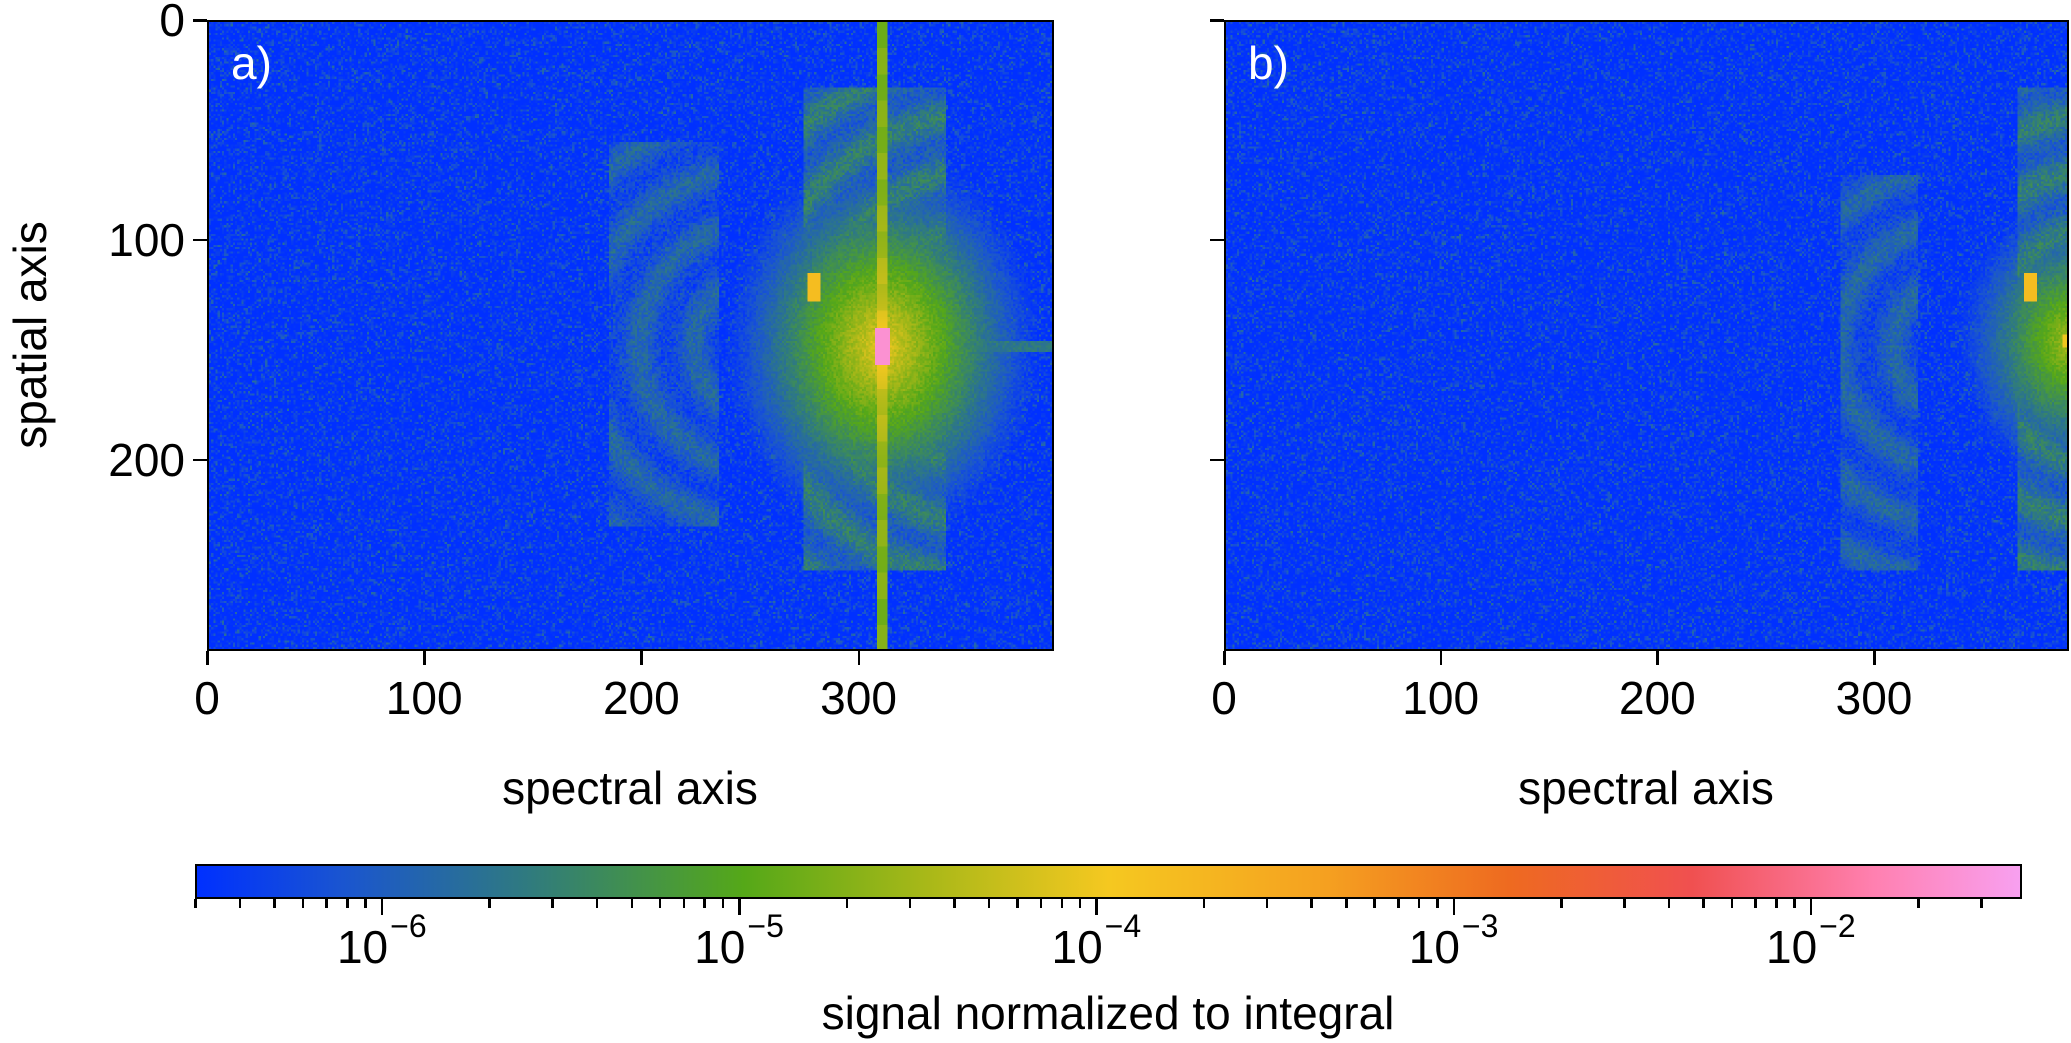  What do you see at coordinates (1123, 926) in the screenshot?
I see `tick-exponent: −4` at bounding box center [1123, 926].